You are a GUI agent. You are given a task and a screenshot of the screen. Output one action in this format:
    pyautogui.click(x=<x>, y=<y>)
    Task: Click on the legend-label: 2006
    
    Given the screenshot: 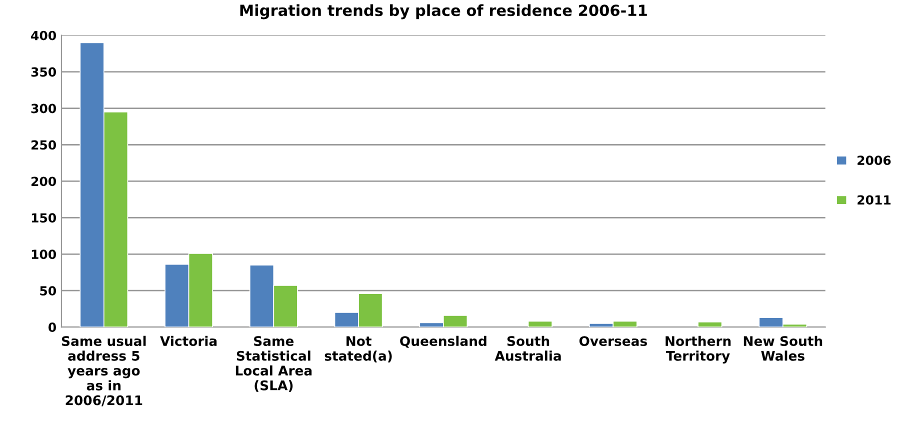 What is the action you would take?
    pyautogui.click(x=874, y=161)
    